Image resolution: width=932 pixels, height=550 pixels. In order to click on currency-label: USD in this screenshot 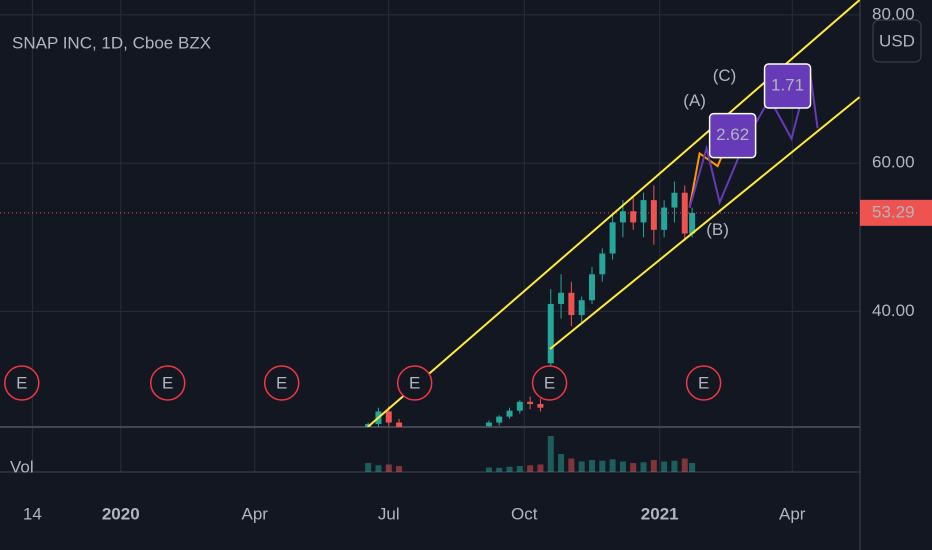, I will do `click(897, 40)`.